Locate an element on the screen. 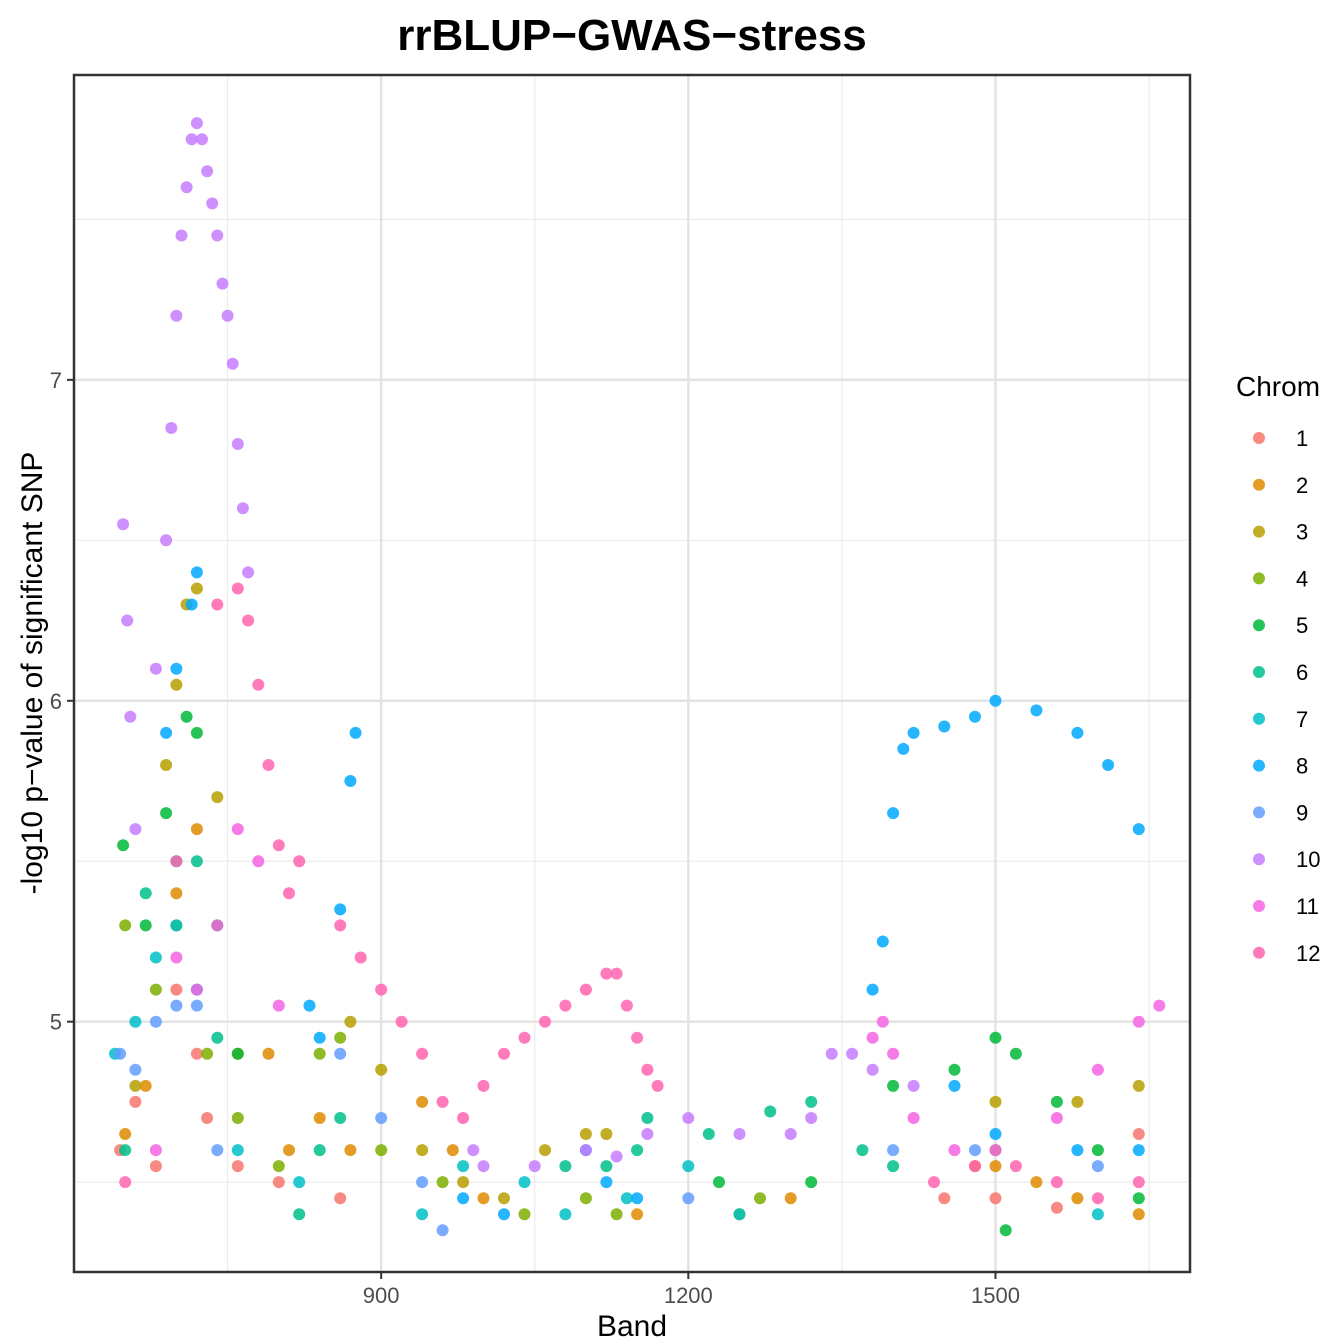  legend-label: 12 is located at coordinates (1308, 953).